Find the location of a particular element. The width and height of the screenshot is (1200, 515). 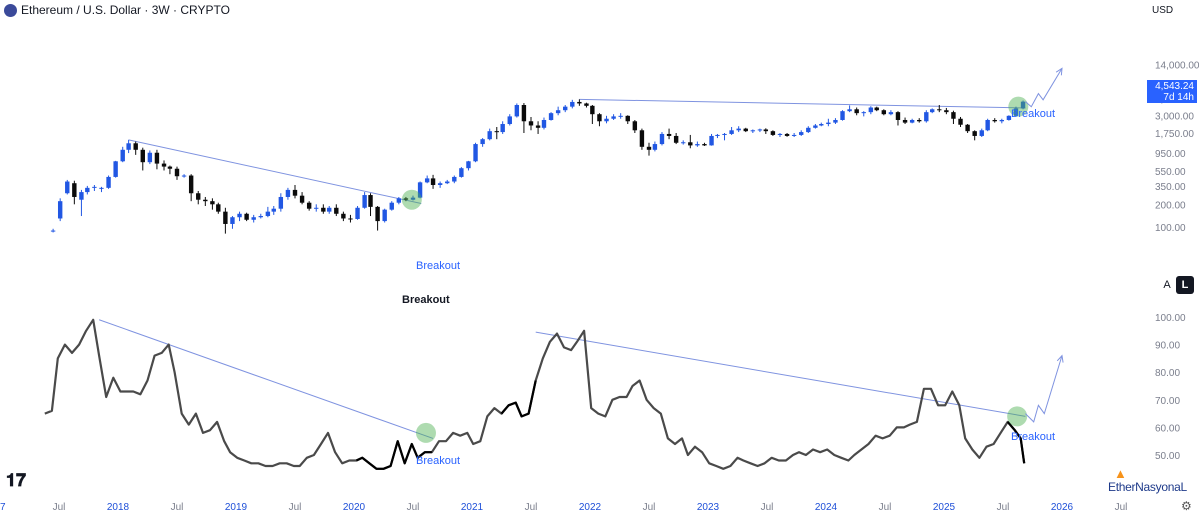

price-tick-label: 1,750.00 is located at coordinates (1174, 134).